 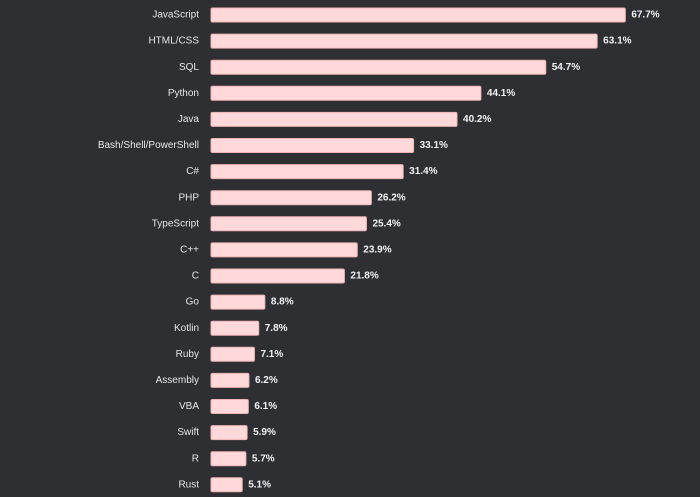 What do you see at coordinates (386, 223) in the screenshot?
I see `value-label: 25.4%` at bounding box center [386, 223].